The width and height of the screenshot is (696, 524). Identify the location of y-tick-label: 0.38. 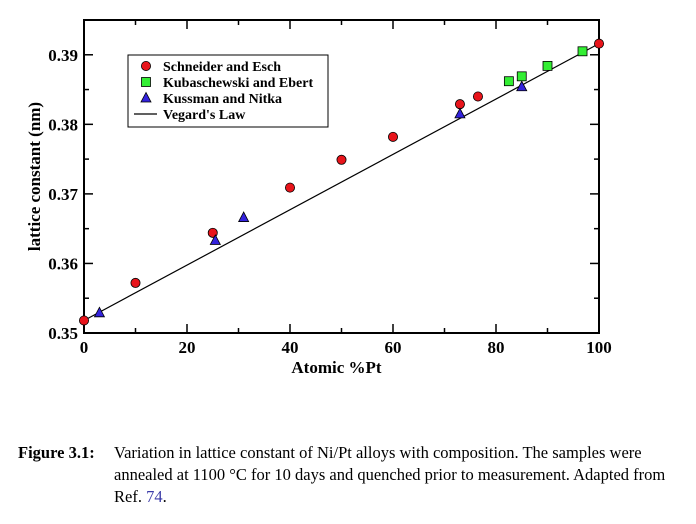
(63, 124).